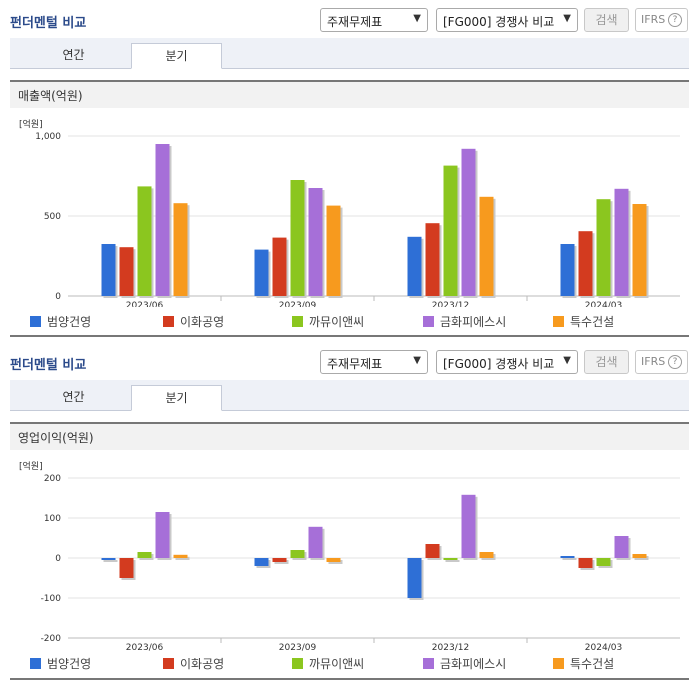 This screenshot has height=684, width=696. Describe the element at coordinates (48, 137) in the screenshot. I see `y-tick-label: 1,000` at that location.